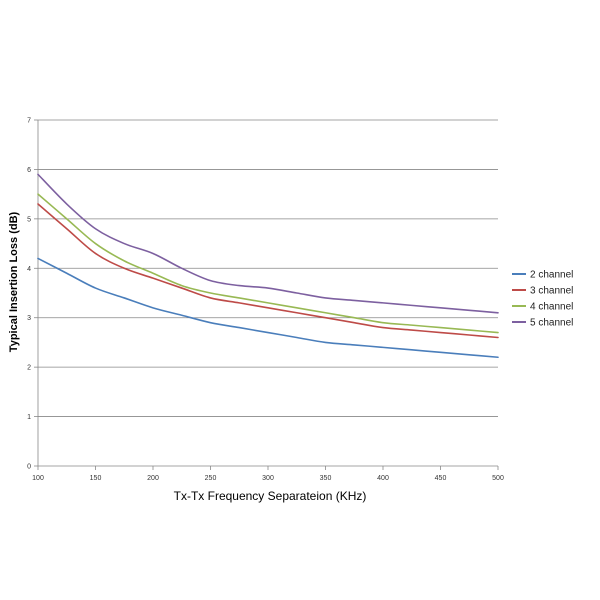 The height and width of the screenshot is (600, 600). I want to click on y-tick-label-6: 6, so click(29, 170).